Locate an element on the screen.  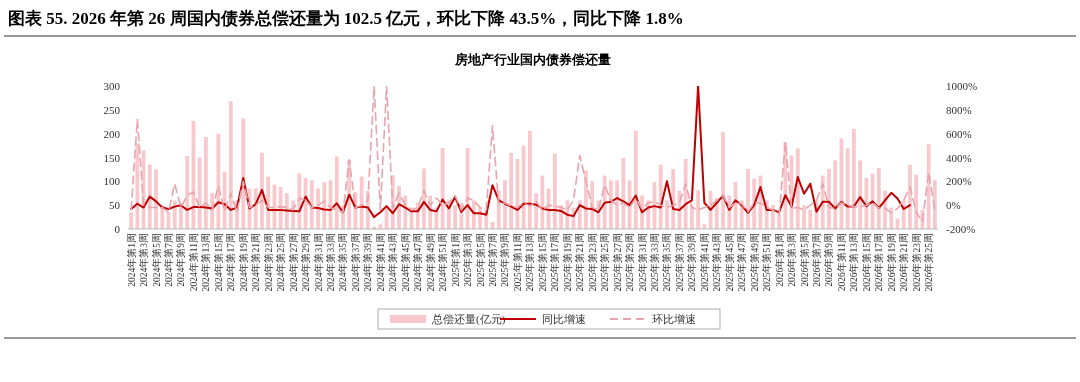
x-tick-label: 2025年第31周 is located at coordinates (642, 262).